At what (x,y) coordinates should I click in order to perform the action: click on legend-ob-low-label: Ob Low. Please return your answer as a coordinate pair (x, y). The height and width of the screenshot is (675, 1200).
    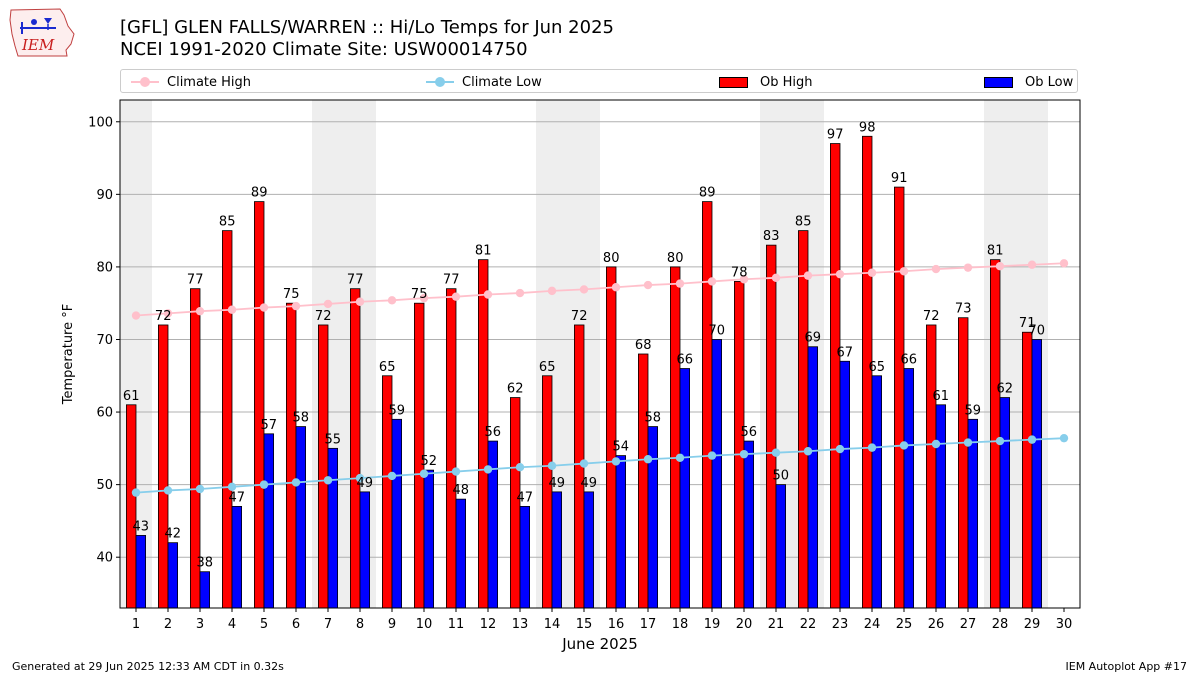
    Looking at the image, I should click on (1049, 82).